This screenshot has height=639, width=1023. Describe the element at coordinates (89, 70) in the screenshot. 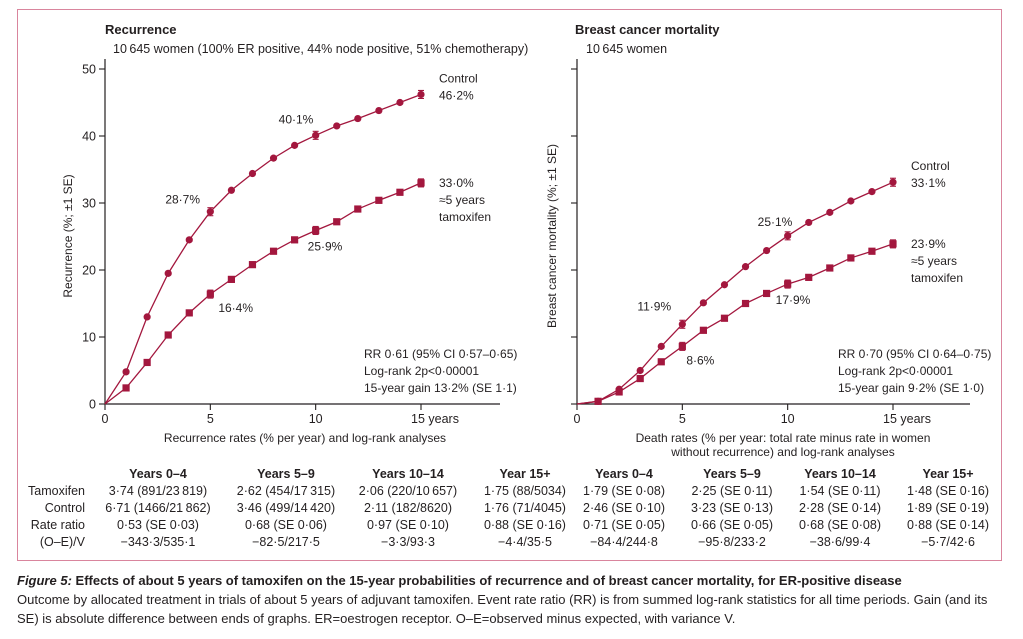

I see `y-tick-label: 50` at that location.